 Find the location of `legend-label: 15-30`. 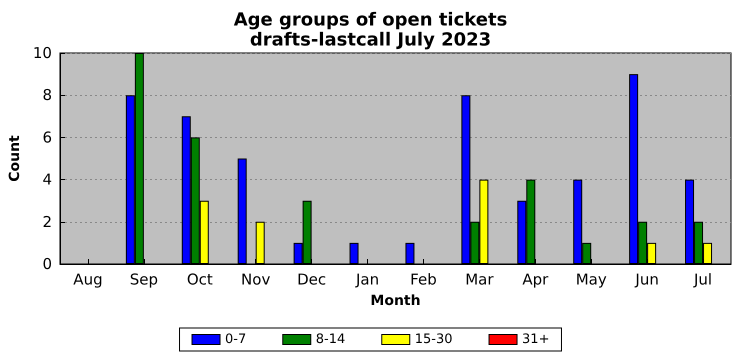

legend-label: 15-30 is located at coordinates (433, 339).